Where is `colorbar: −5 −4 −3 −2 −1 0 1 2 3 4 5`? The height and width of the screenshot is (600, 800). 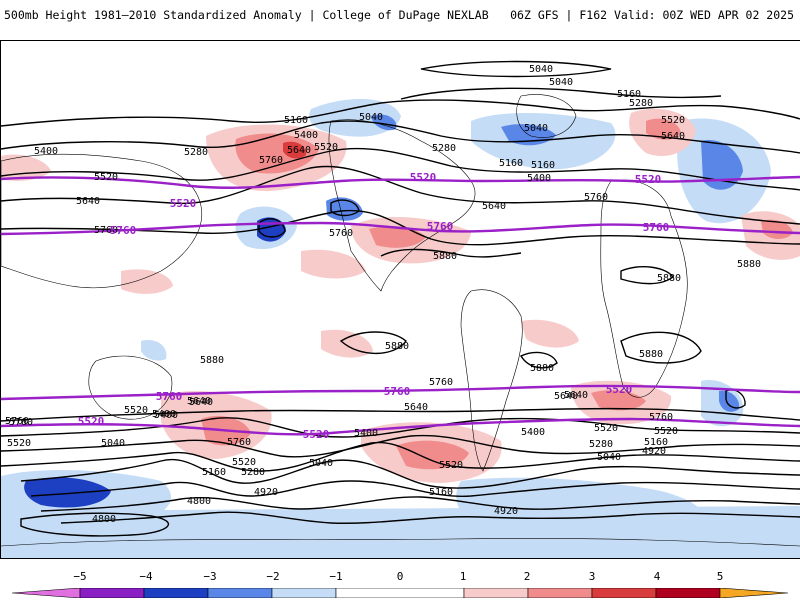 colorbar: −5 −4 −3 −2 −1 0 1 2 3 4 5 is located at coordinates (400, 585).